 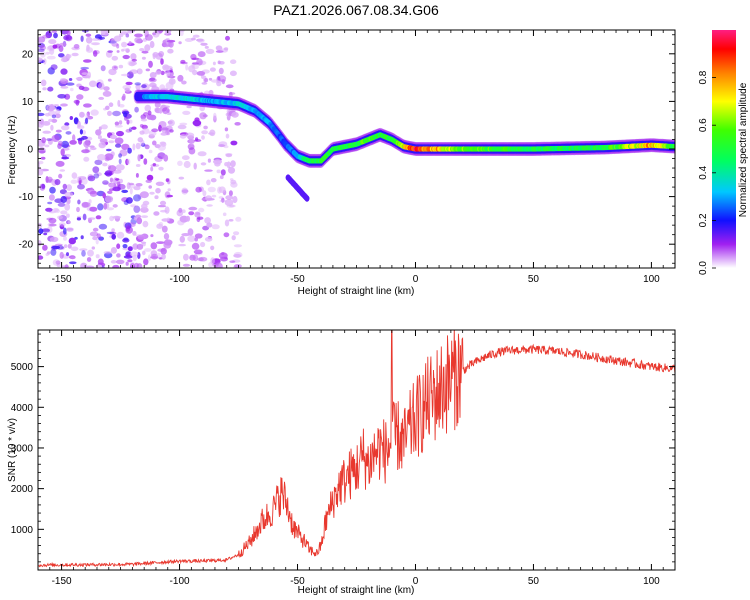 What do you see at coordinates (703, 268) in the screenshot?
I see `colorbar-tick-label: 0.0` at bounding box center [703, 268].